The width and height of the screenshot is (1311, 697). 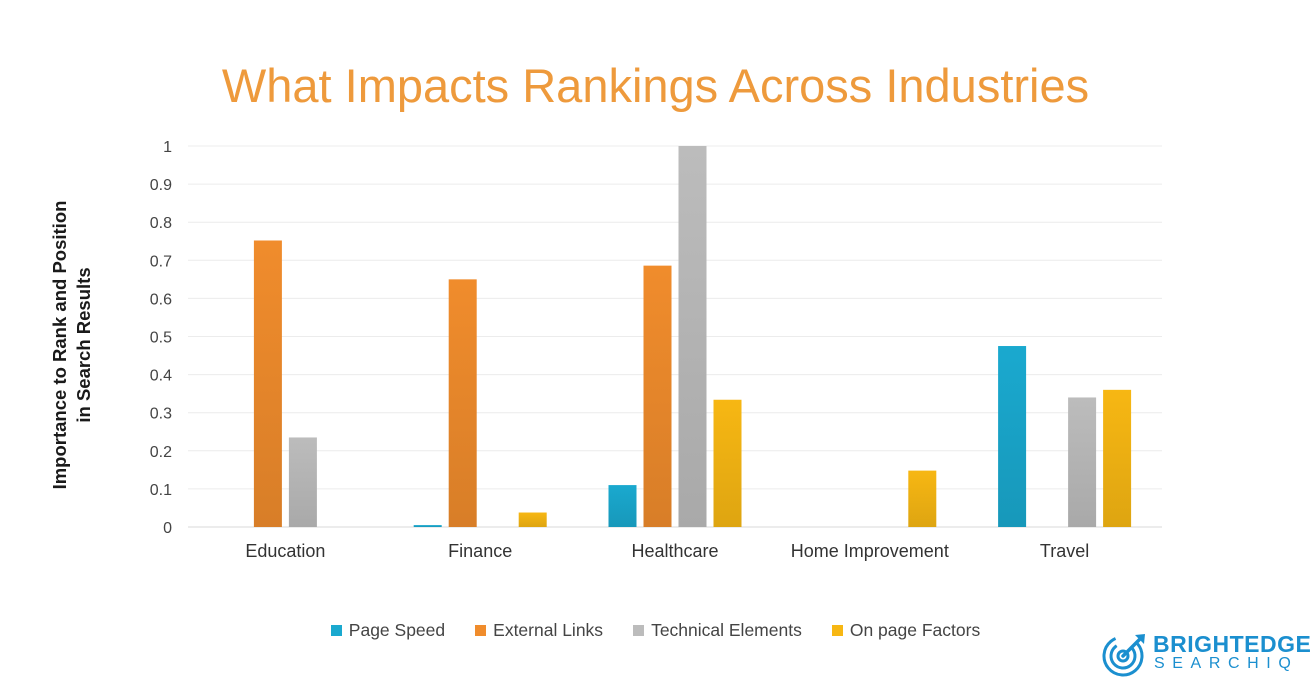 I want to click on y-tick-label: 1, so click(x=167, y=147).